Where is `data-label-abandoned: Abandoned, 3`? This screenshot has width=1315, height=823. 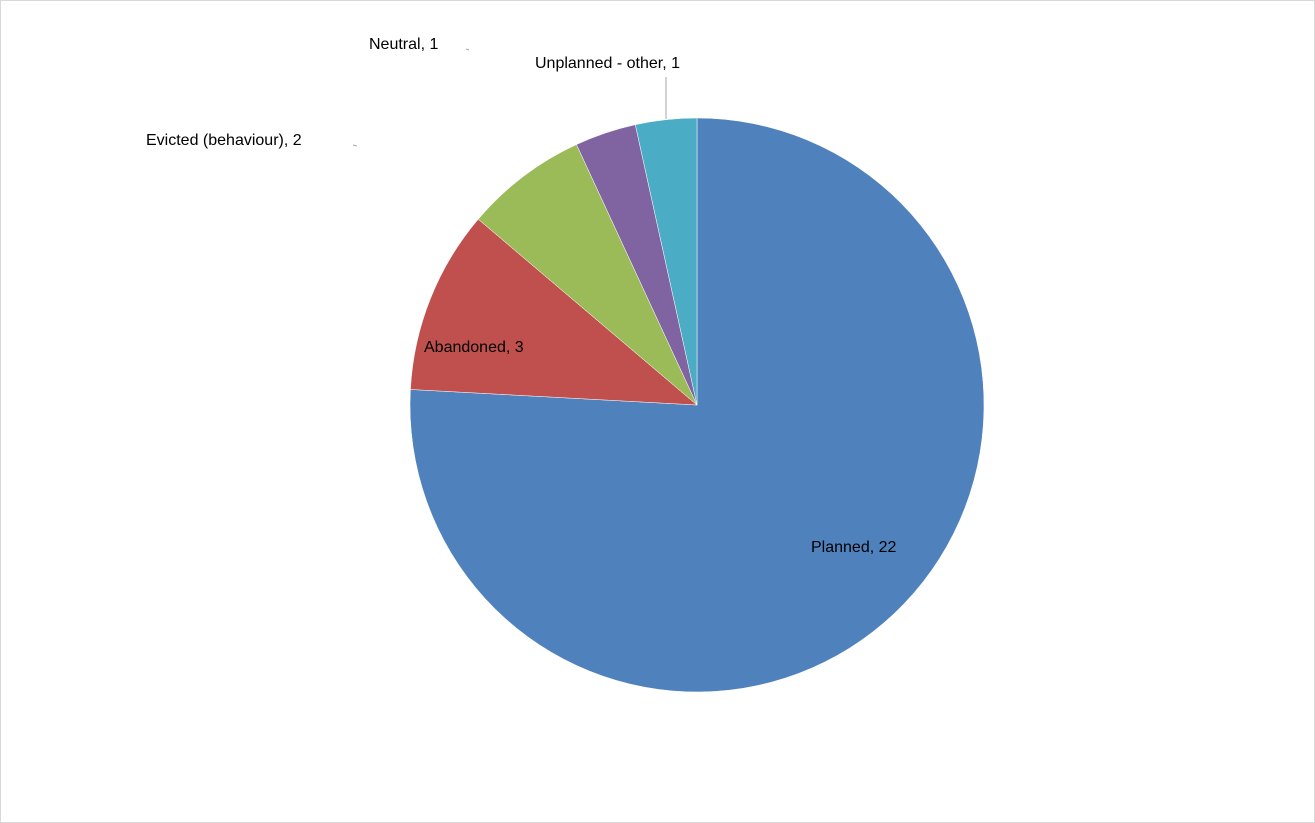
data-label-abandoned: Abandoned, 3 is located at coordinates (474, 347).